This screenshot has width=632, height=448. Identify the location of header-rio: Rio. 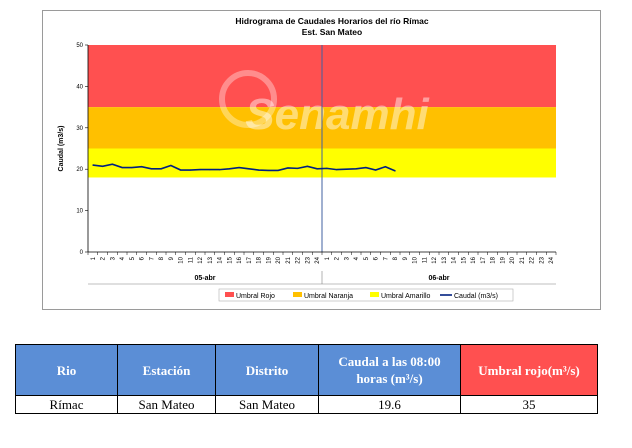
(66, 370).